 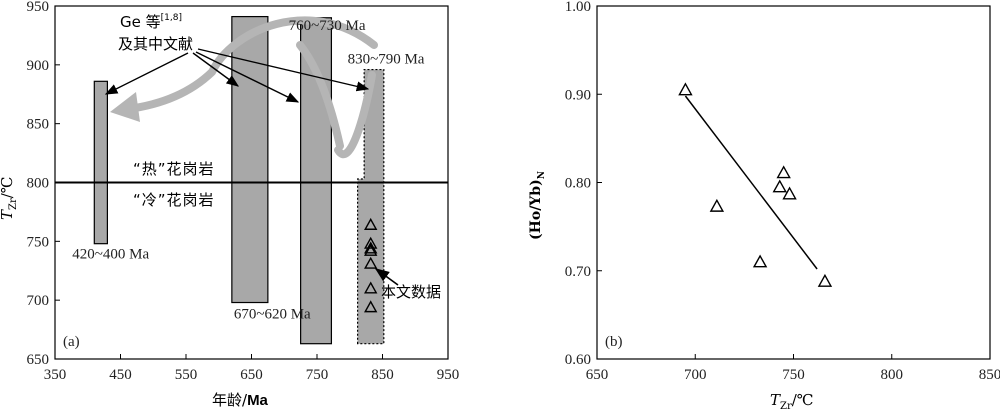 I want to click on y-tick-label: 950, so click(x=38, y=7).